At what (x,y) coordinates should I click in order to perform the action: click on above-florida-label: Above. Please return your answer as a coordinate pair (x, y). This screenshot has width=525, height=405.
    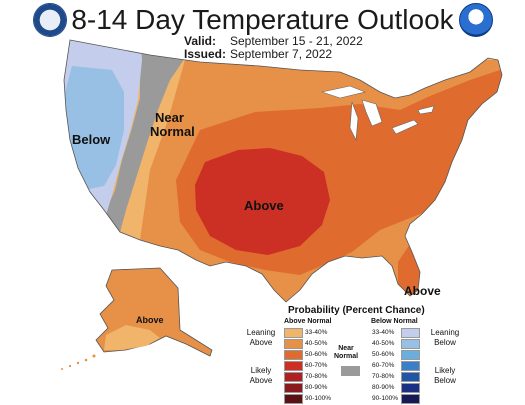
    Looking at the image, I should click on (422, 291).